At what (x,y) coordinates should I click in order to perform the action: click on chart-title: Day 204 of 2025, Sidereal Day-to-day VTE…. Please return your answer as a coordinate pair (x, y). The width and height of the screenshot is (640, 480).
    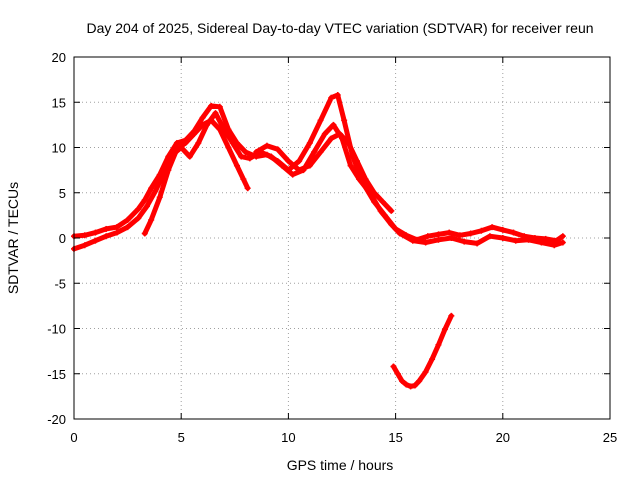
    Looking at the image, I should click on (339, 28).